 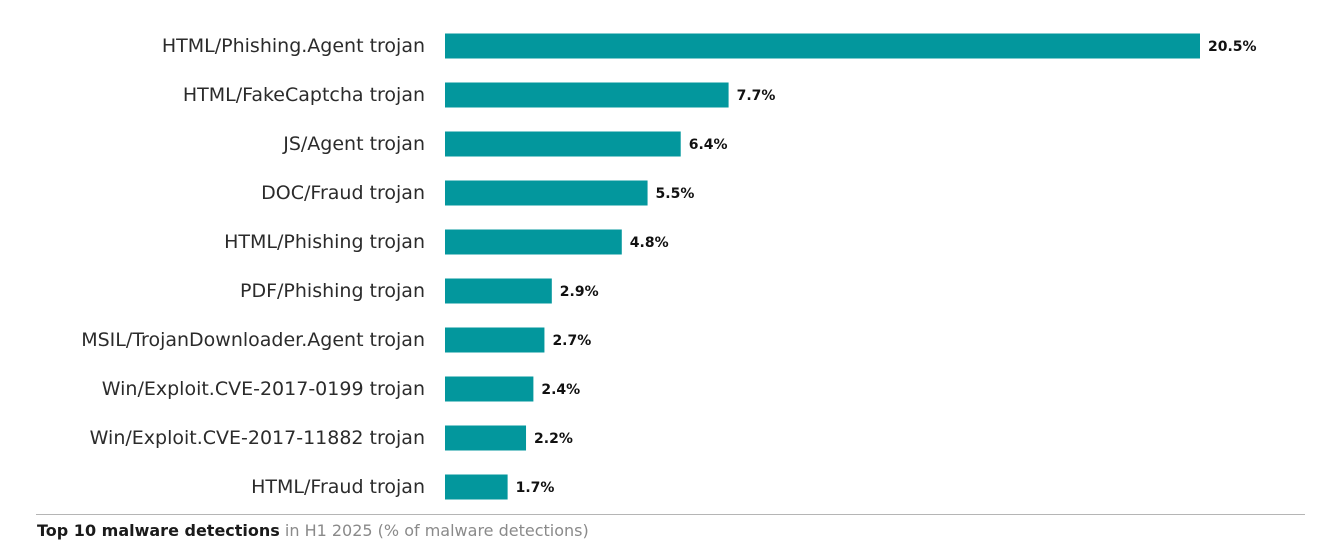 I want to click on value-label-html-phishing-trojan: 4.8%, so click(x=649, y=243).